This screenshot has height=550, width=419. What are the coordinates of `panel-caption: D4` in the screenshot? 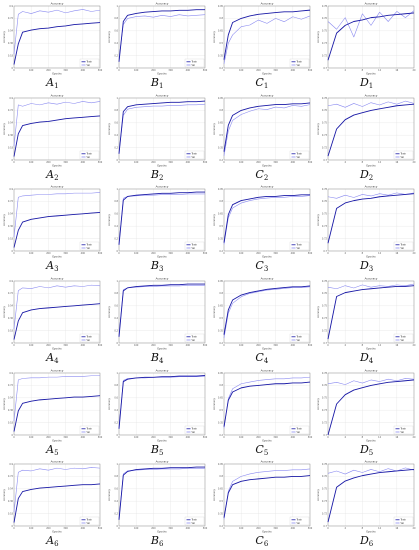 It's located at (366, 358).